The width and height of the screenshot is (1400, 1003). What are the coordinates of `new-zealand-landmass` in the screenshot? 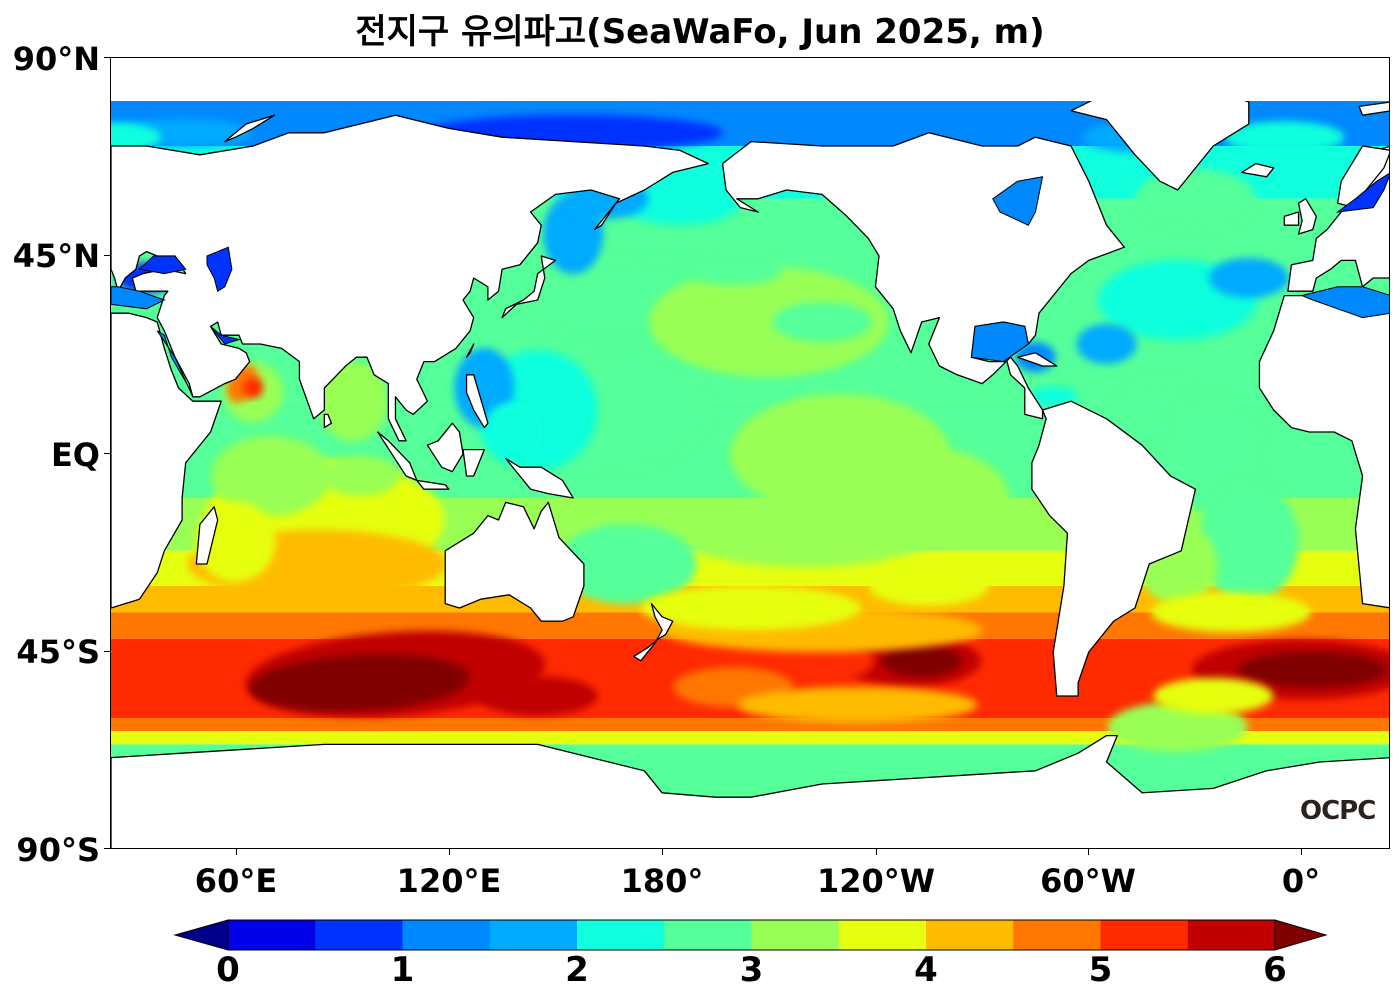 It's located at (653, 632).